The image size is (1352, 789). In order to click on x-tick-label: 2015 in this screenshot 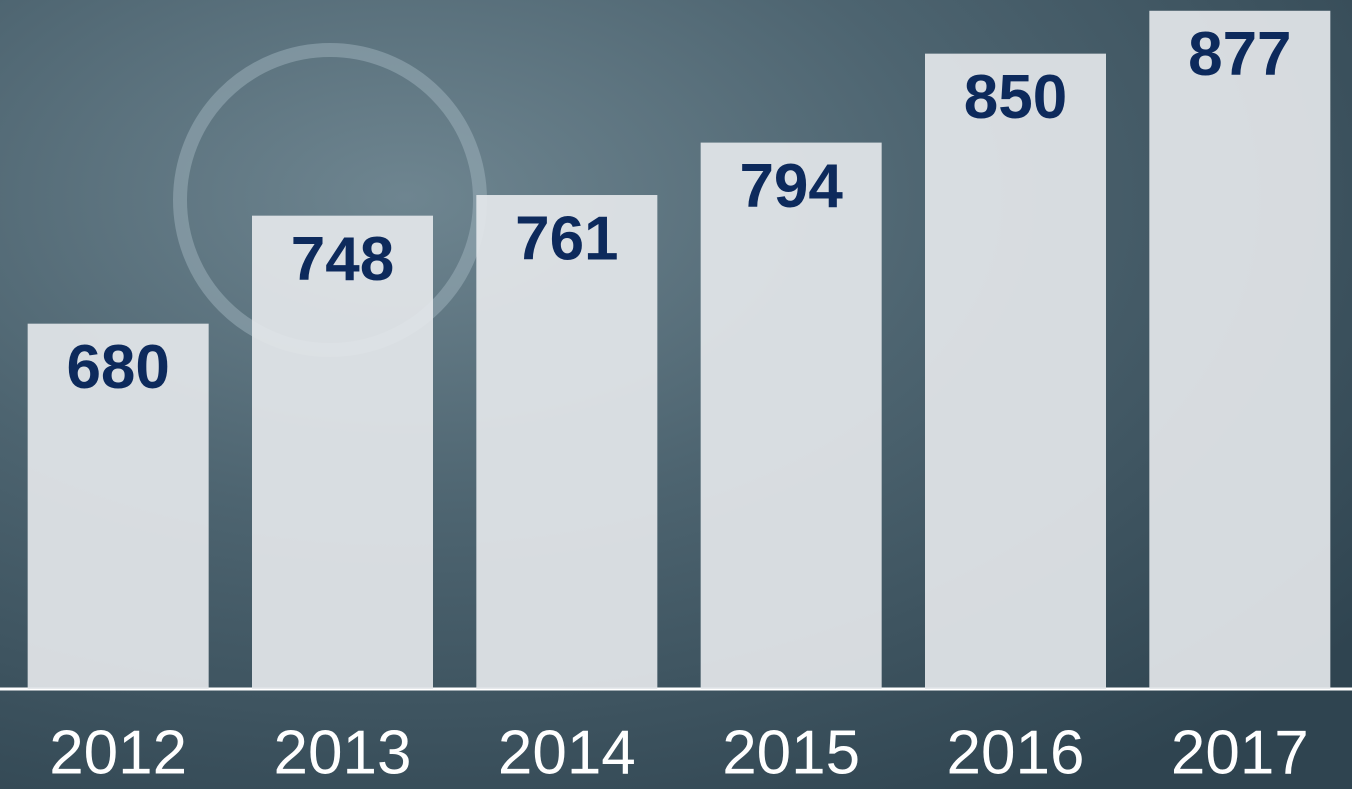, I will do `click(791, 752)`.